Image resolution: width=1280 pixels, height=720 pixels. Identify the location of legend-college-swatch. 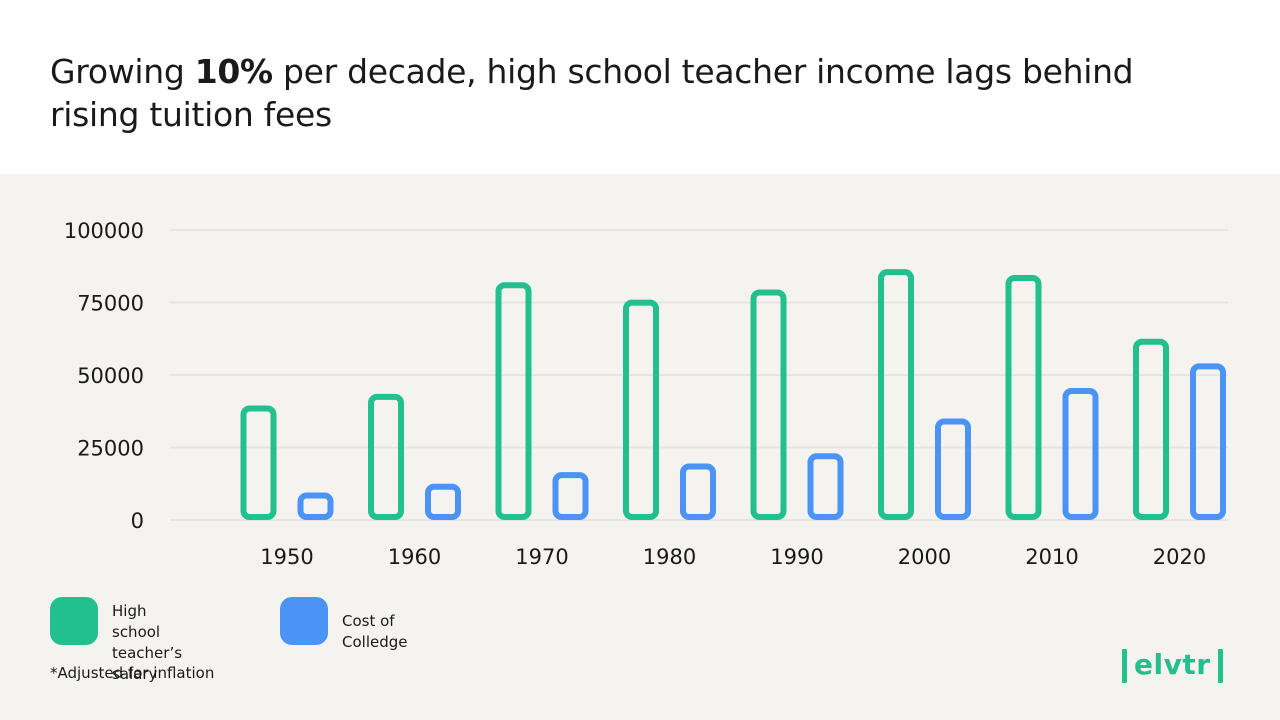
(304, 621).